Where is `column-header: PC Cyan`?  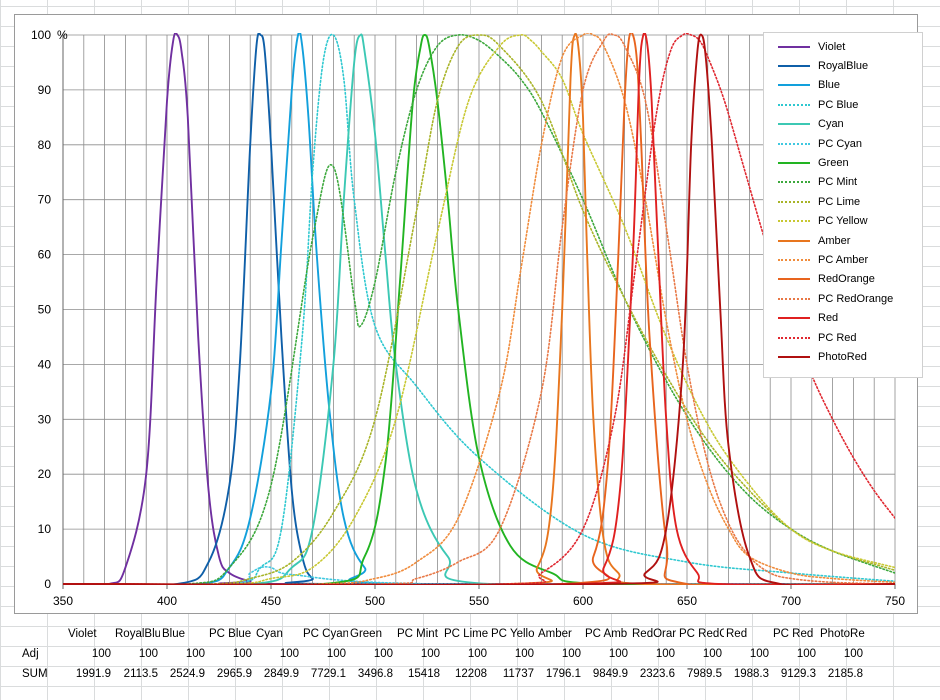
column-header: PC Cyan is located at coordinates (325, 634).